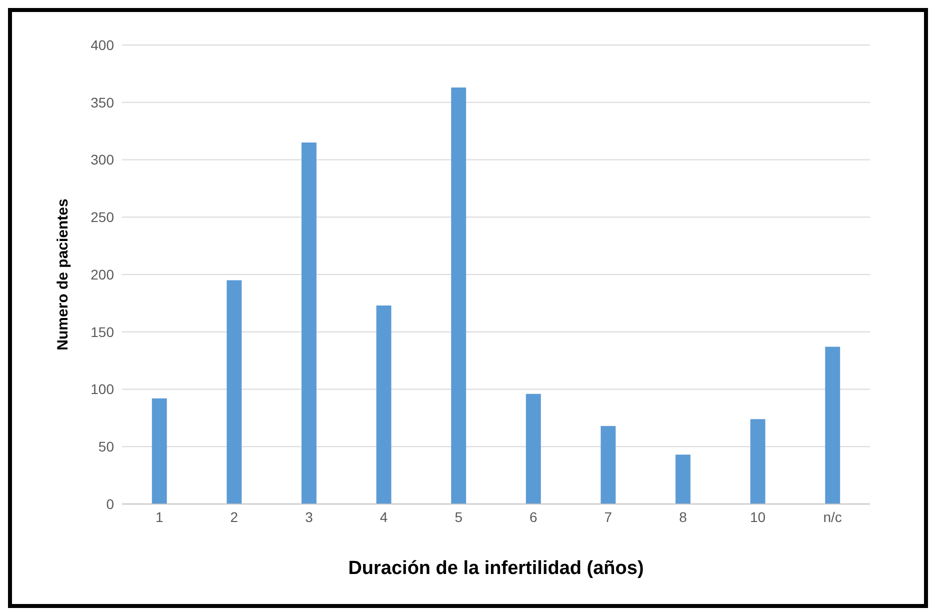 The height and width of the screenshot is (614, 935). I want to click on x-tick-label: n/c, so click(832, 516).